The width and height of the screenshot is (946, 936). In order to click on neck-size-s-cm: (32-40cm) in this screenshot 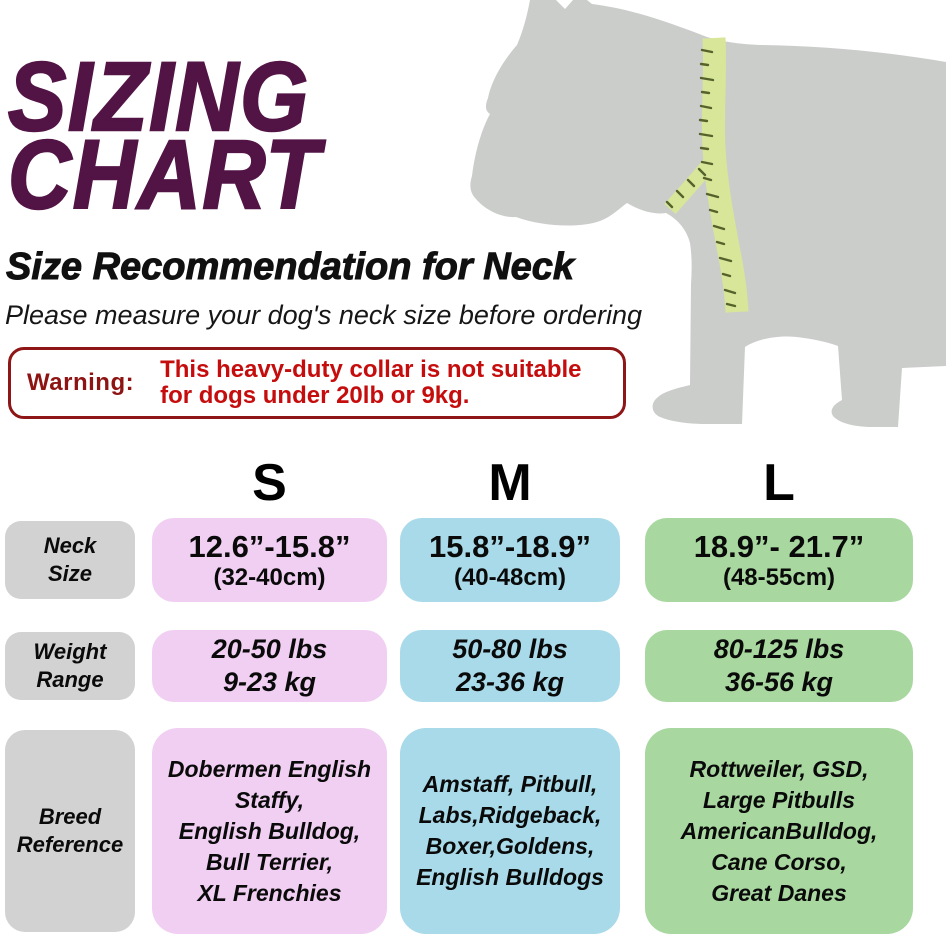, I will do `click(269, 577)`.